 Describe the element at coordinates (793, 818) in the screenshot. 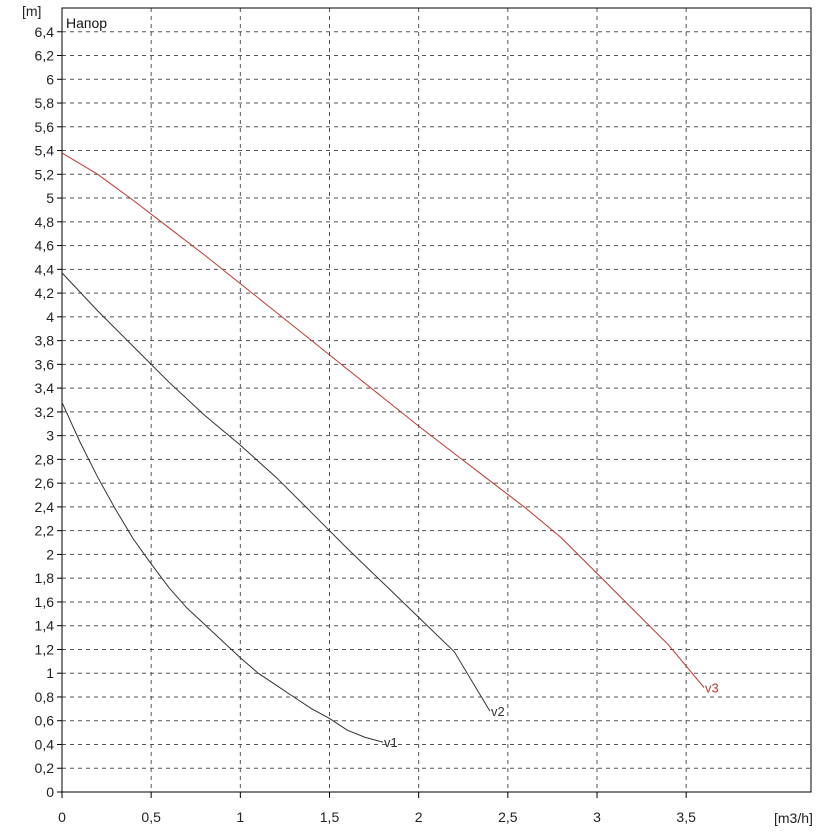

I see `x-axis-label: [m3/h]` at that location.